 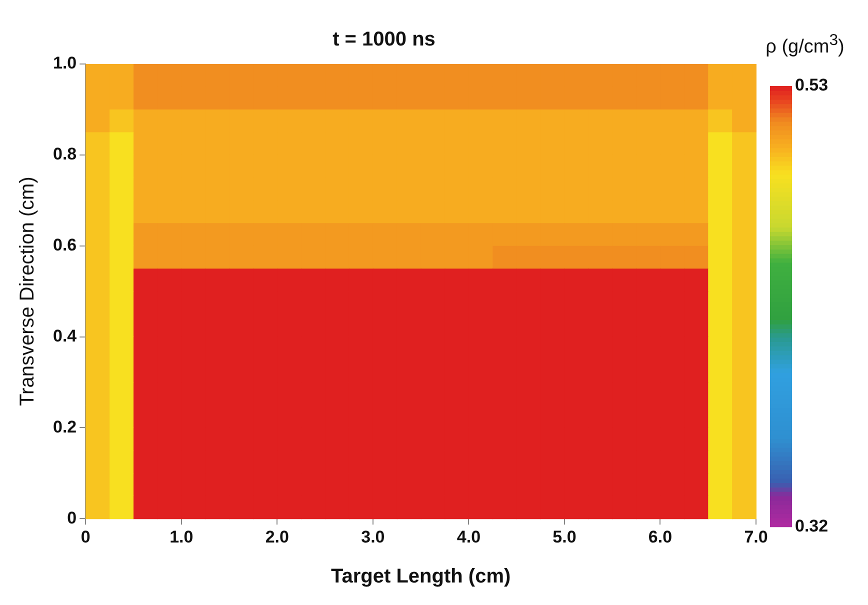 What do you see at coordinates (64, 245) in the screenshot?
I see `y-tick-label: 0.6` at bounding box center [64, 245].